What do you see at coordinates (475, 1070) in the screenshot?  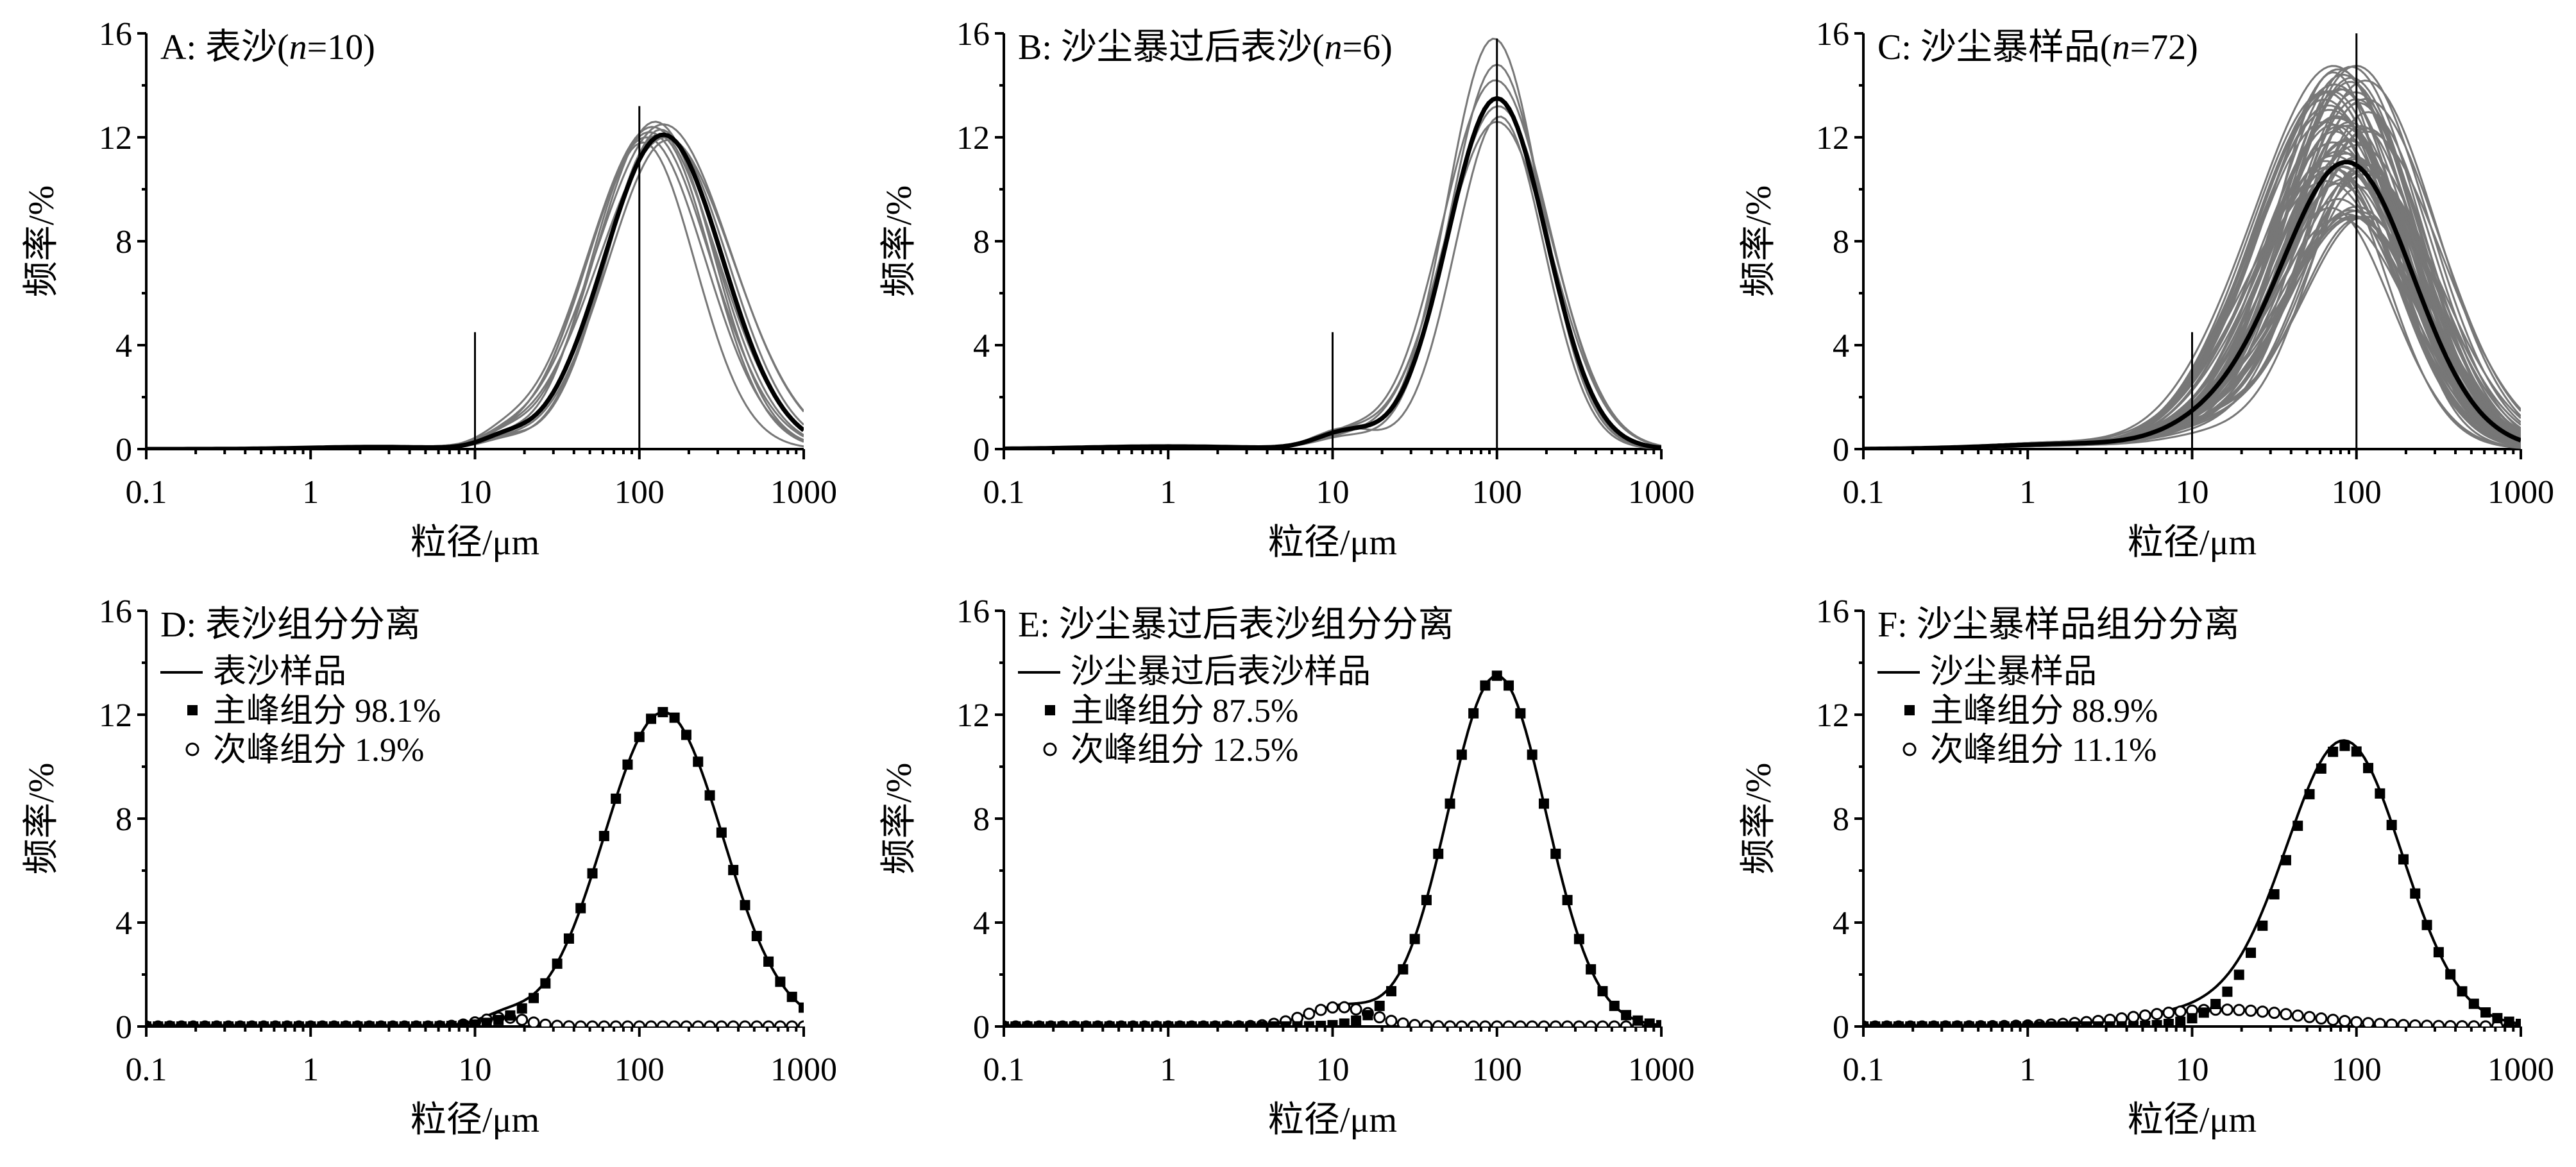 I see `x-tick-label: 10` at bounding box center [475, 1070].